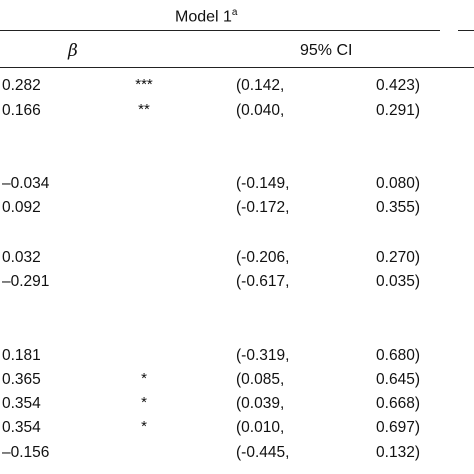 The image size is (474, 474). I want to click on ci-upper: 0.291), so click(398, 110).